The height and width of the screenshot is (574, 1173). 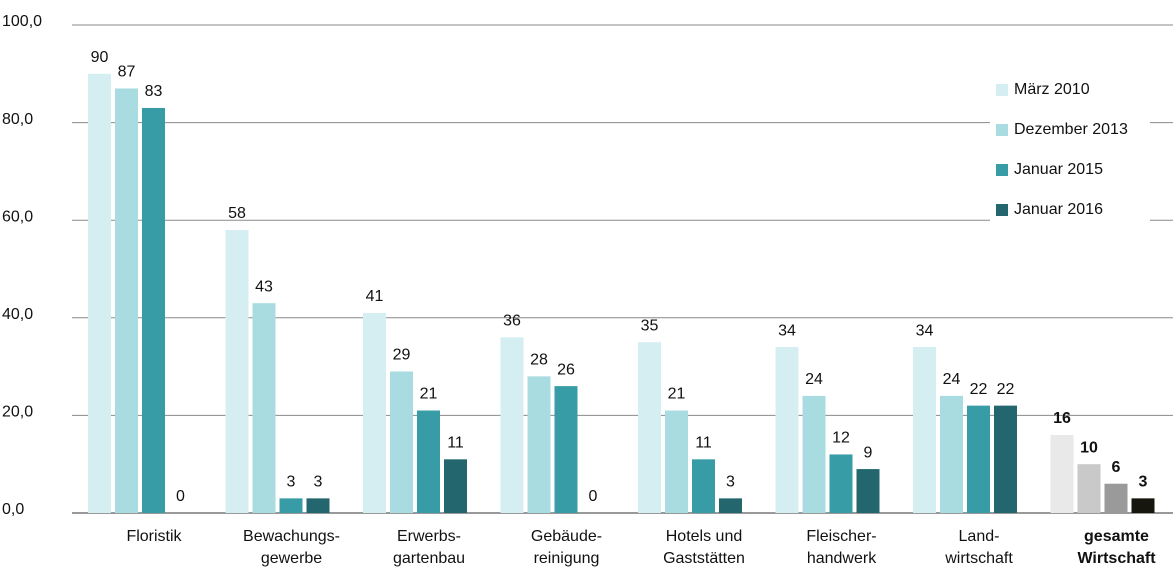 What do you see at coordinates (841, 438) in the screenshot?
I see `value-label: 12` at bounding box center [841, 438].